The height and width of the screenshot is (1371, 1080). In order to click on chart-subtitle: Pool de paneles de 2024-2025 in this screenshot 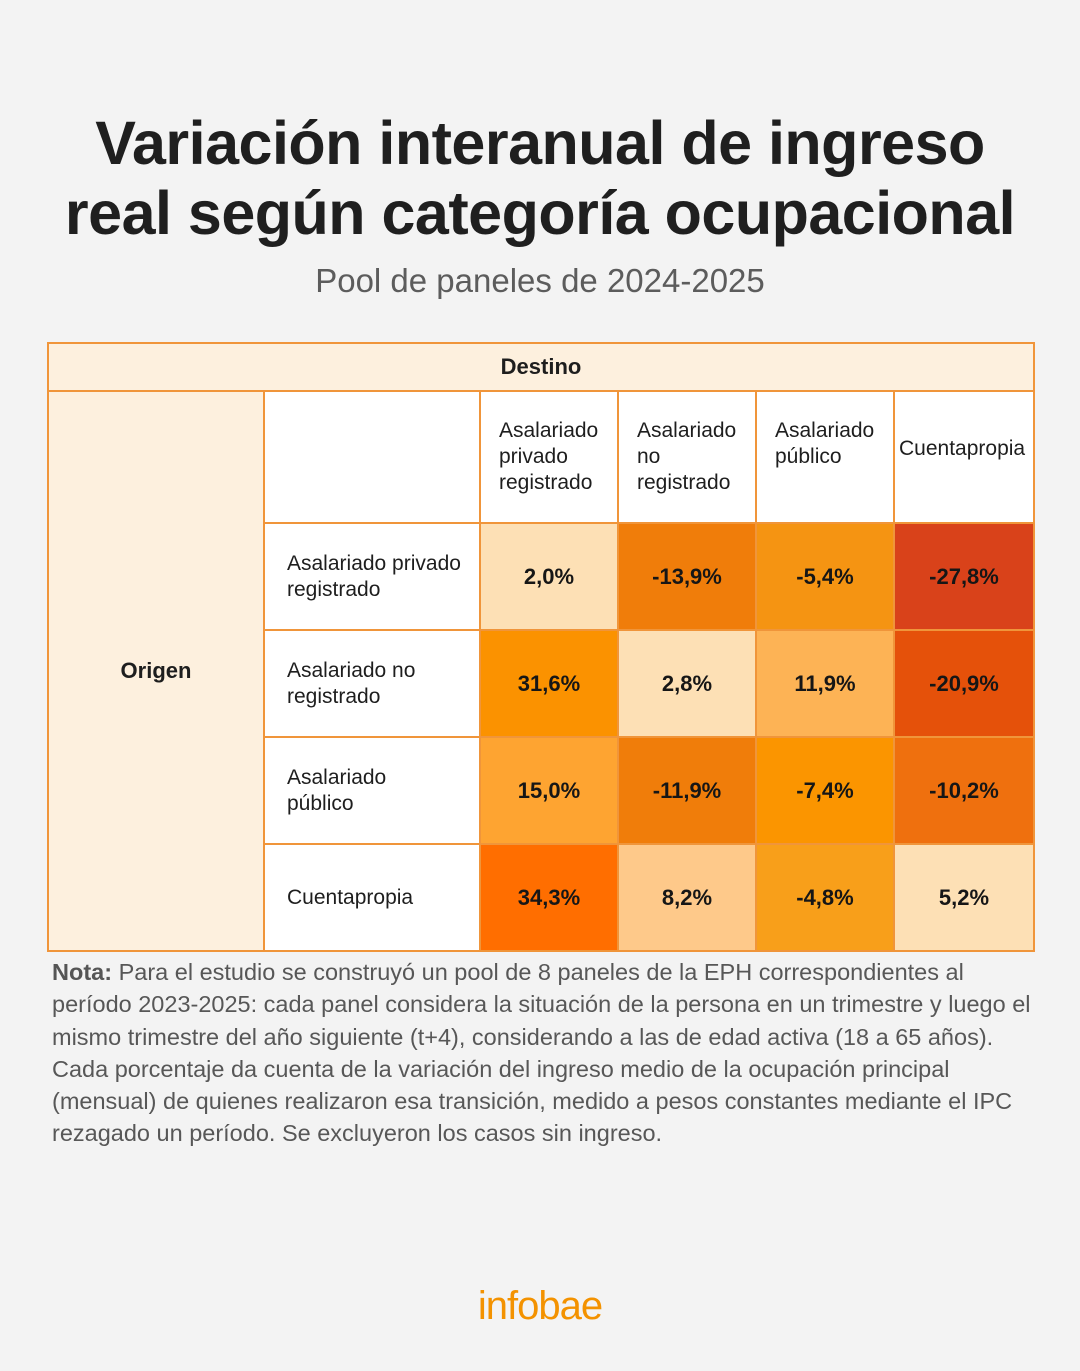, I will do `click(540, 280)`.